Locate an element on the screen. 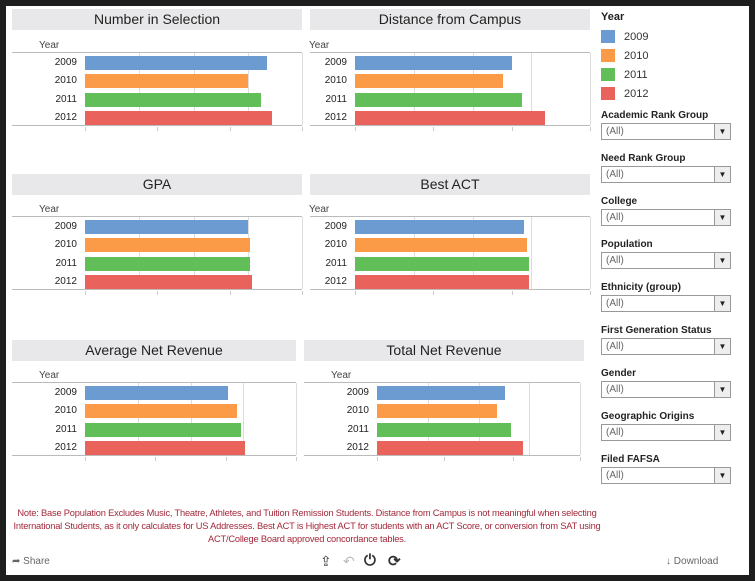 This screenshot has width=755, height=581. refresh-icon: ⟳ is located at coordinates (394, 561).